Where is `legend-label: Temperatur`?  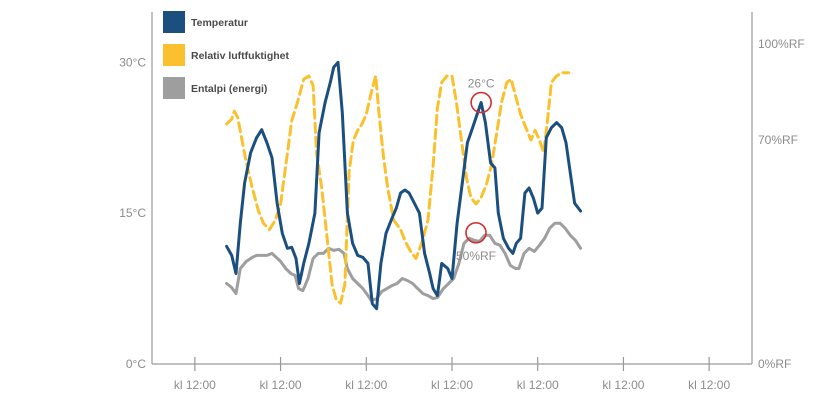 legend-label: Temperatur is located at coordinates (219, 23).